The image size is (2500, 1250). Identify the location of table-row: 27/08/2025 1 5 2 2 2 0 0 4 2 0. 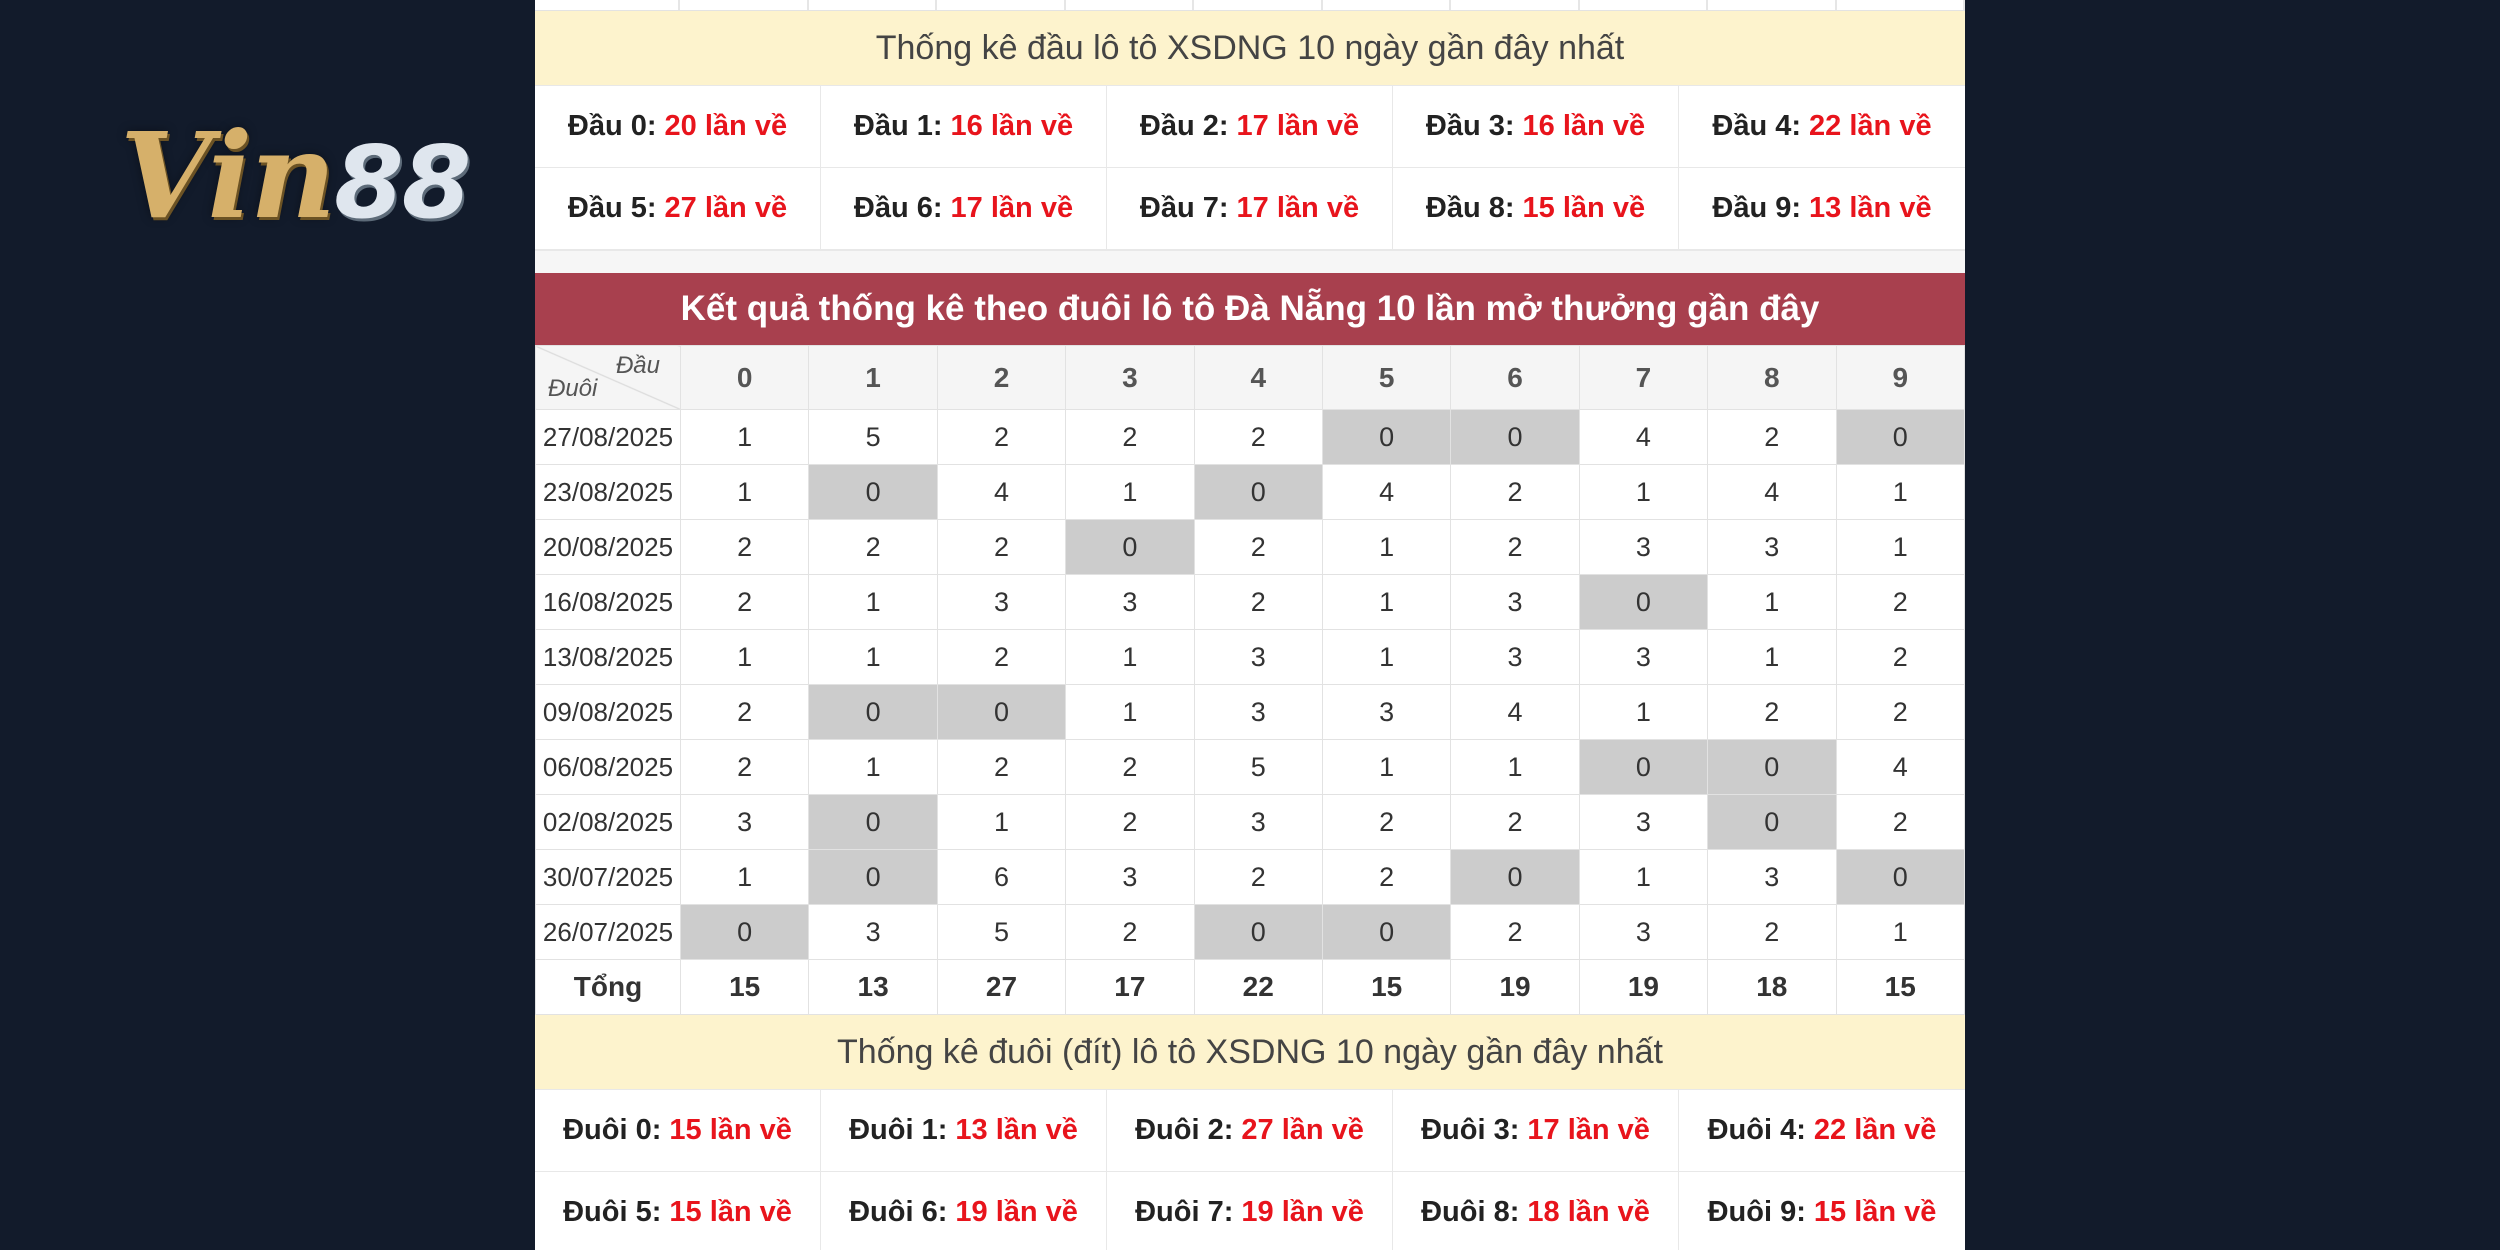
(1250, 437).